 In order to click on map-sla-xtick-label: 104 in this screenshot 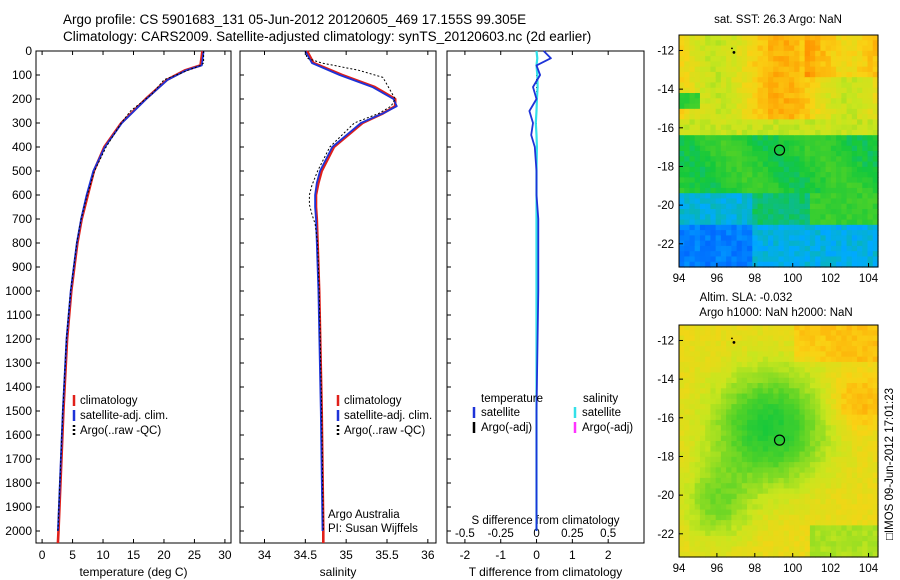, I will do `click(869, 569)`.